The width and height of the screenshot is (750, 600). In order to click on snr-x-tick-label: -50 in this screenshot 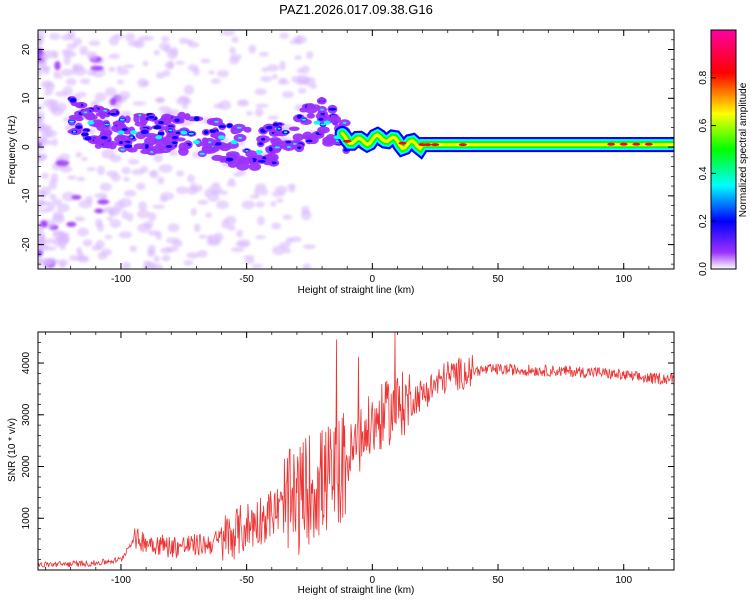, I will do `click(246, 580)`.